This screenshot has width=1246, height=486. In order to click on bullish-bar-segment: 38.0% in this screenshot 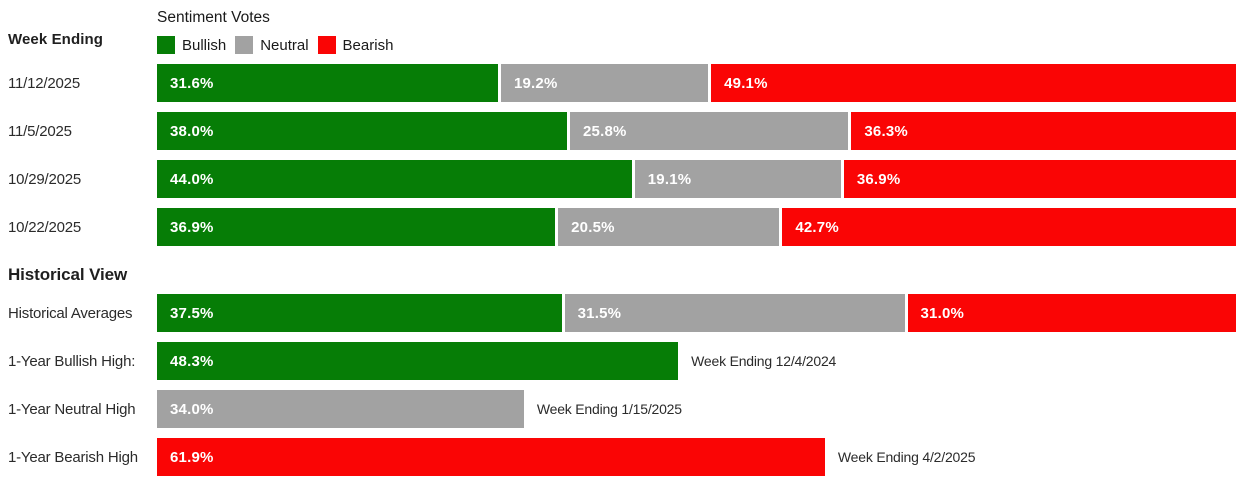, I will do `click(362, 131)`.